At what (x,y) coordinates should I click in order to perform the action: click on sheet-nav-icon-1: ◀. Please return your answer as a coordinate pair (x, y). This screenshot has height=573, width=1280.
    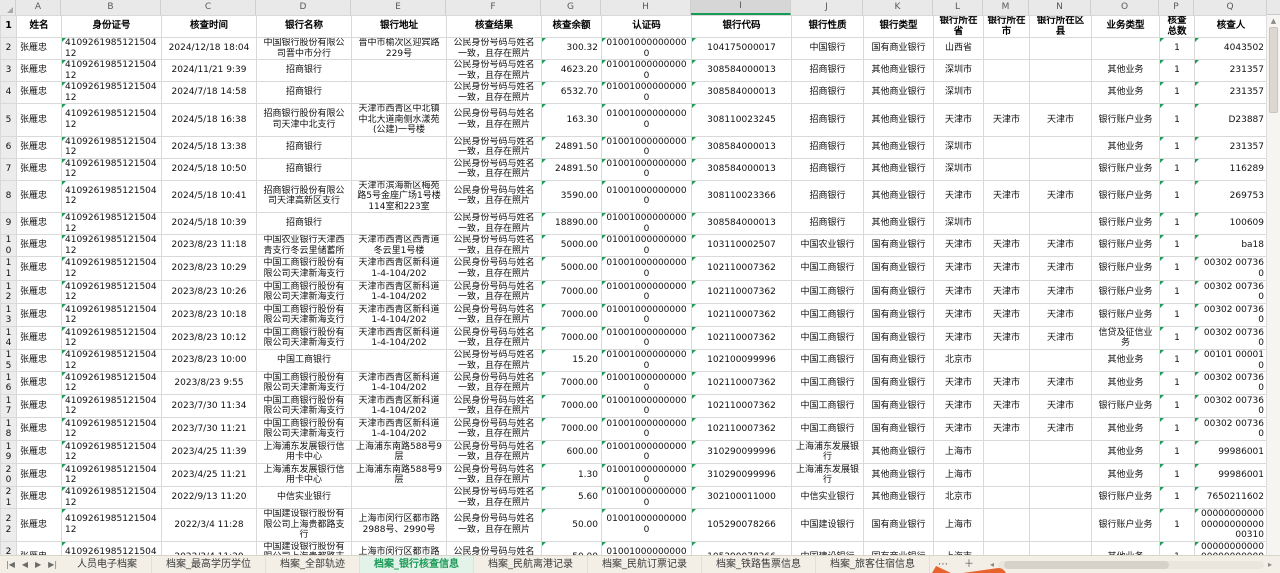
    Looking at the image, I should click on (25, 564).